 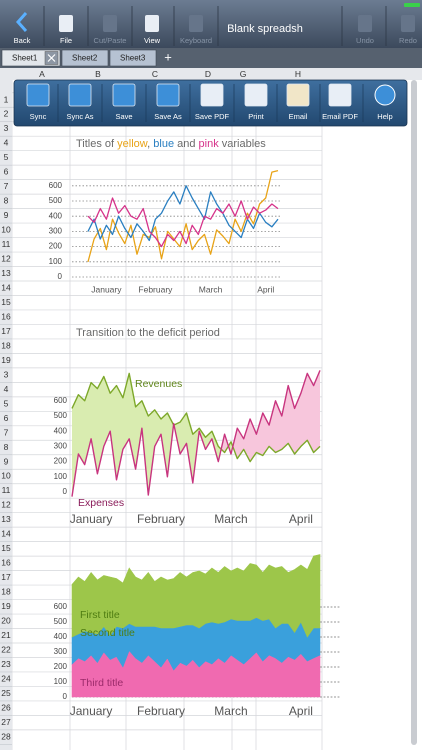 I want to click on action-button: Sync, so click(x=38, y=102).